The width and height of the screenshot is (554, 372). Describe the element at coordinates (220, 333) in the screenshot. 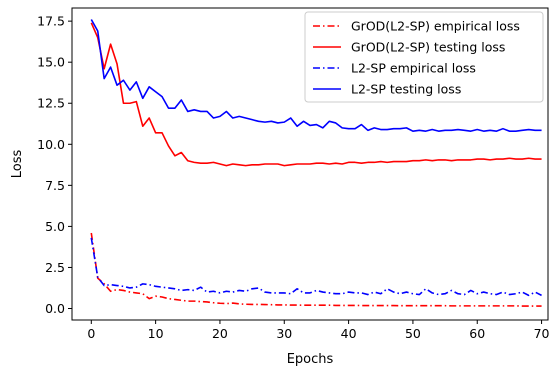

I see `x-tick-label: 20` at that location.